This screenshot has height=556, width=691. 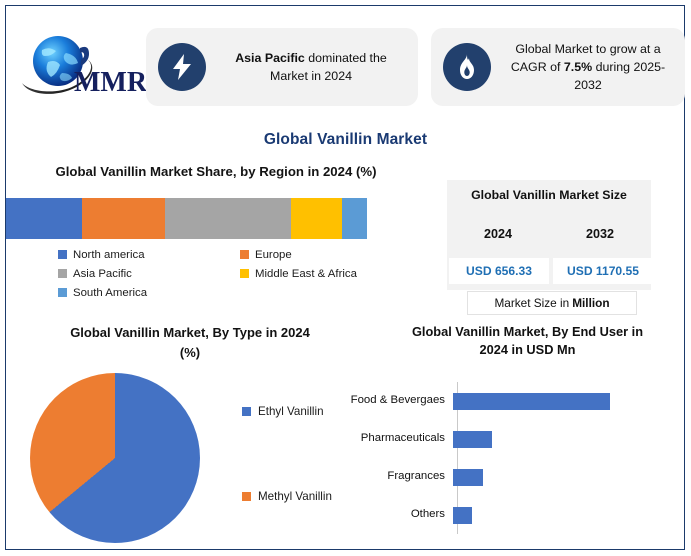 I want to click on end-user-title-line1: Global Vanillin Market, By End User in, so click(x=527, y=331).